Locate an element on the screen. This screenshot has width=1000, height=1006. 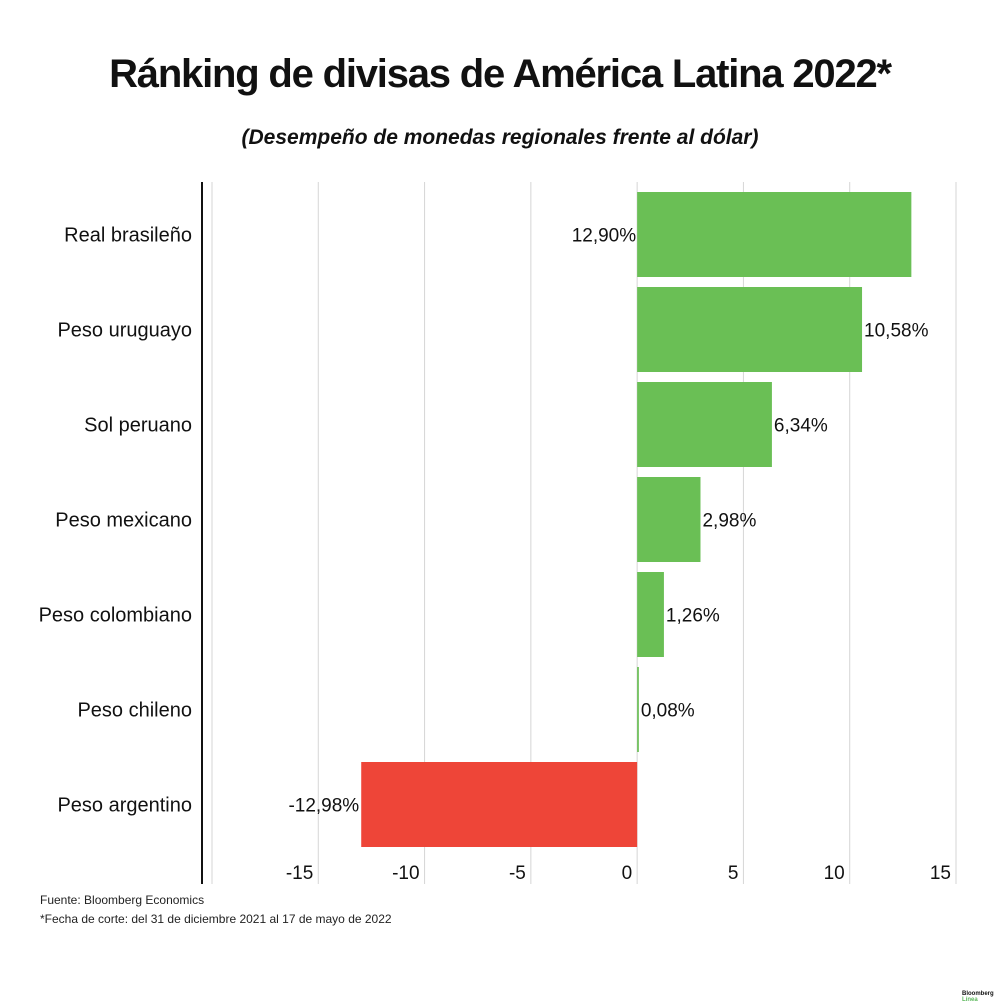
x-tick-label: -10 is located at coordinates (405, 873).